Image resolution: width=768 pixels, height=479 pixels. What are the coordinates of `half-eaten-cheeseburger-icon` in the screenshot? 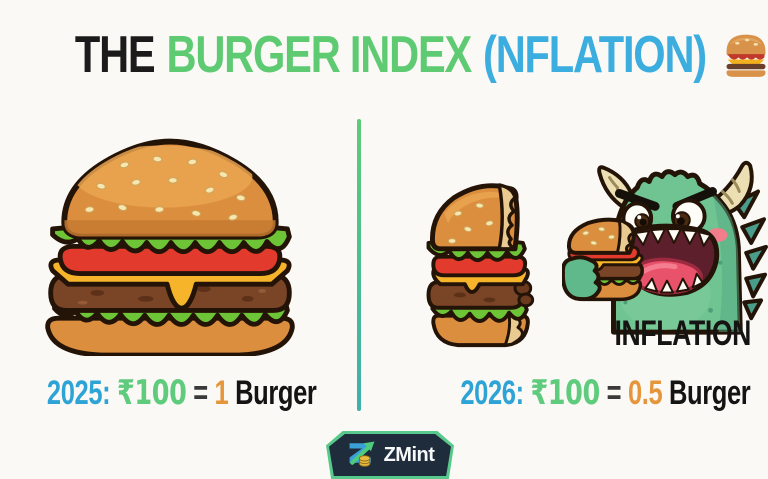 It's located at (486, 268).